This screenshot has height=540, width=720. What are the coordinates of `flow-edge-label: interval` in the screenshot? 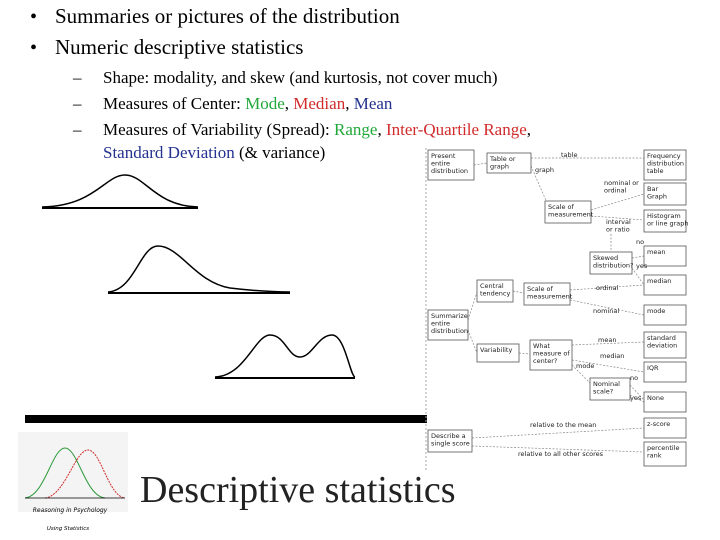 It's located at (618, 222).